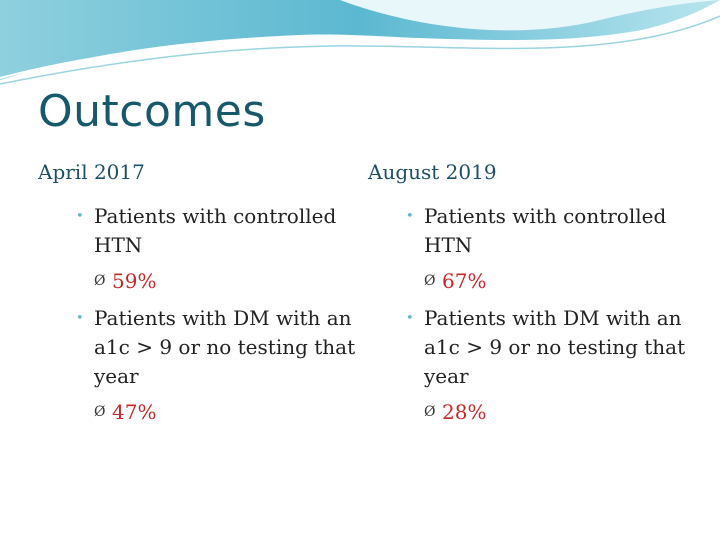  What do you see at coordinates (198, 412) in the screenshot?
I see `item-value: Ø 47%` at bounding box center [198, 412].